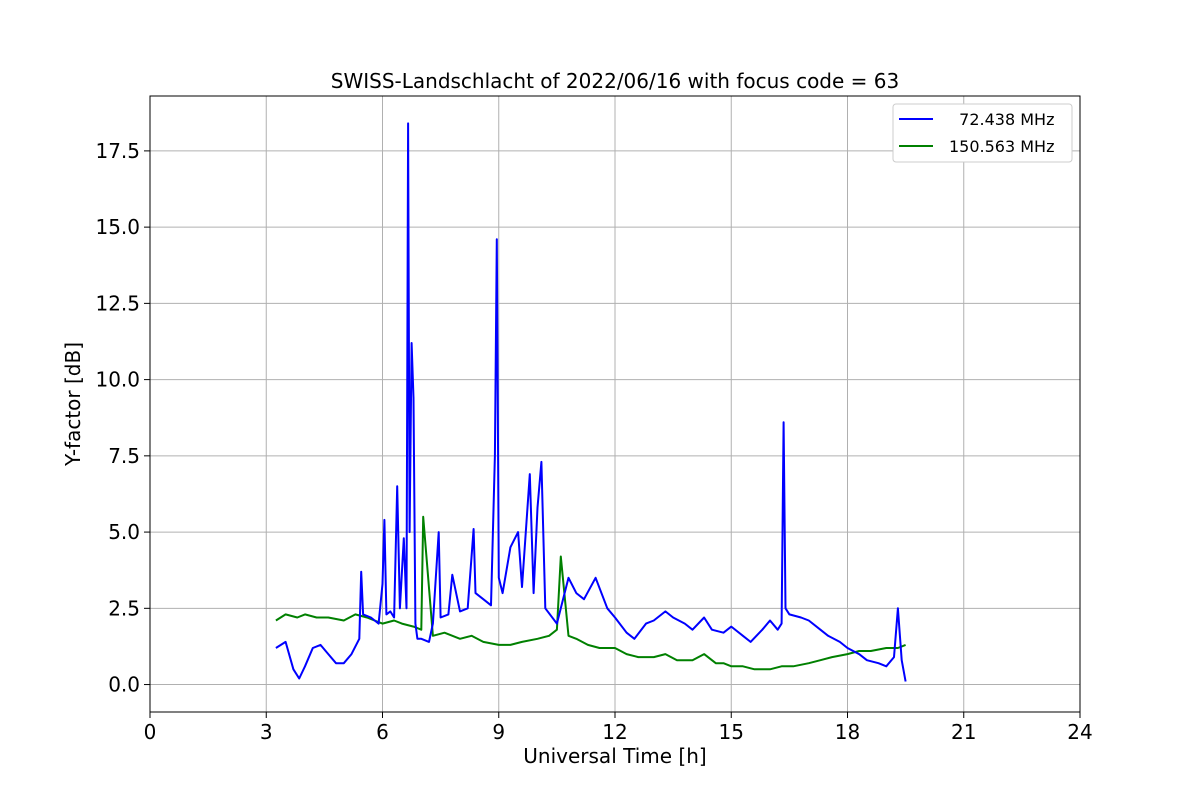  I want to click on y-tick-label: 12.5, so click(117, 303).